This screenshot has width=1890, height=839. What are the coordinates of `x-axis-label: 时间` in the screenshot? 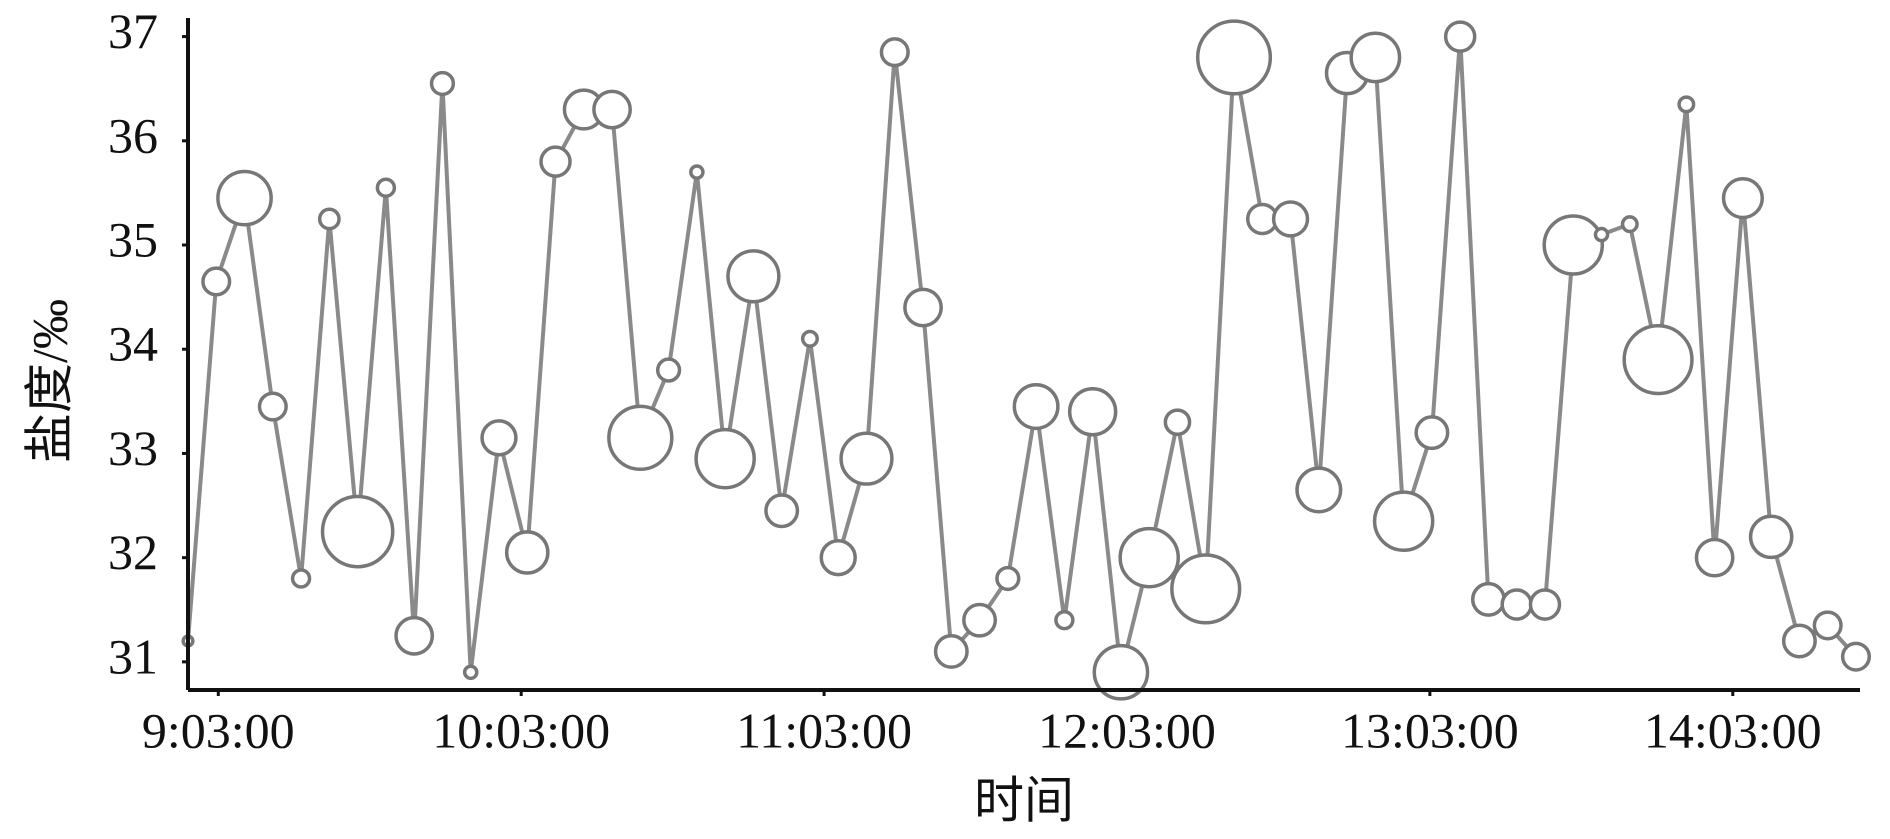 It's located at (1024, 800).